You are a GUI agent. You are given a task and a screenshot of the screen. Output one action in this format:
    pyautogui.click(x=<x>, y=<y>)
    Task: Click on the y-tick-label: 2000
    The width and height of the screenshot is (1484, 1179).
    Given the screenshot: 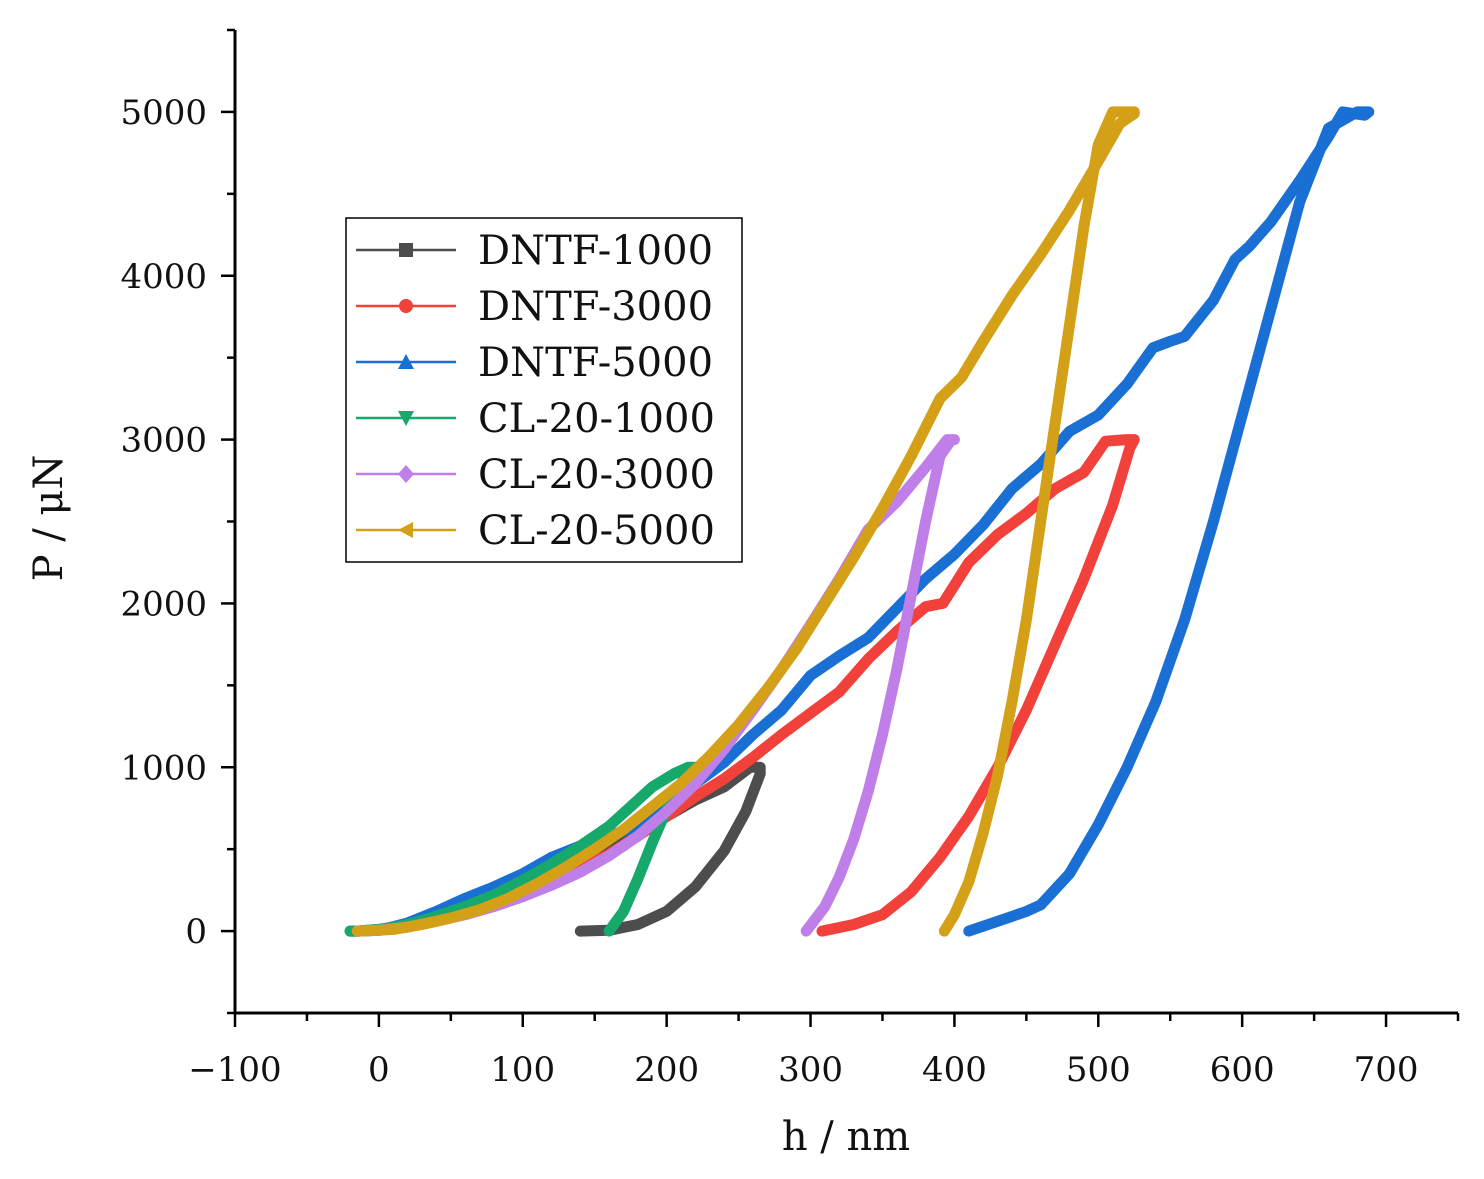 What is the action you would take?
    pyautogui.click(x=163, y=604)
    